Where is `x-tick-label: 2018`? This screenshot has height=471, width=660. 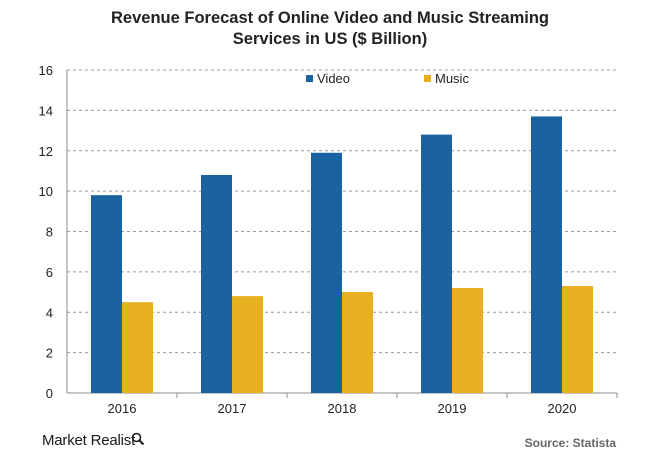
x-tick-label: 2018 is located at coordinates (342, 408).